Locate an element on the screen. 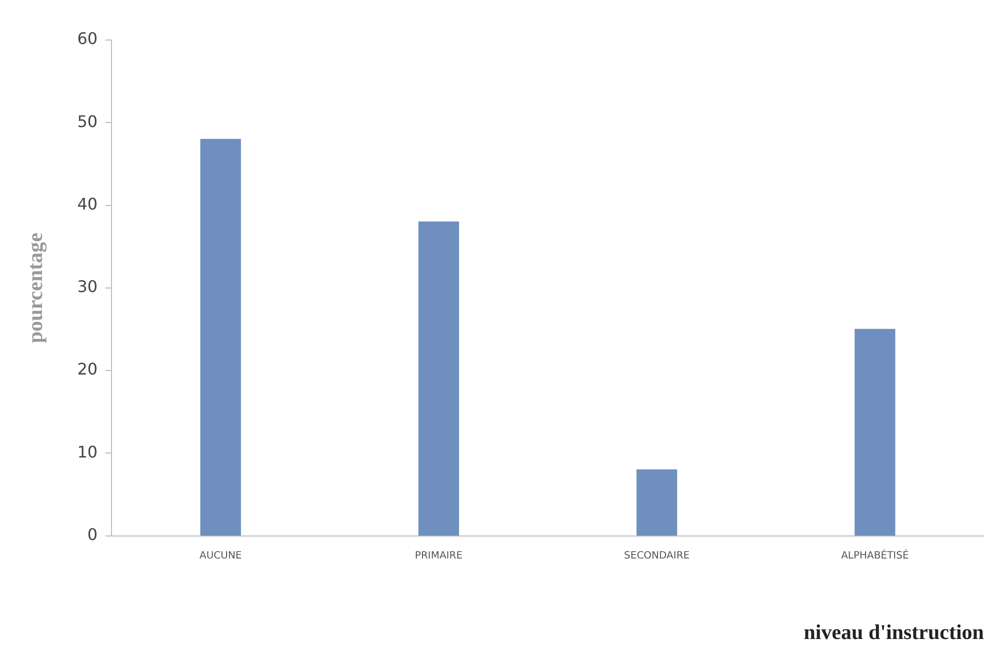 The height and width of the screenshot is (660, 994). y-axis-title: pourcentage is located at coordinates (35, 288).